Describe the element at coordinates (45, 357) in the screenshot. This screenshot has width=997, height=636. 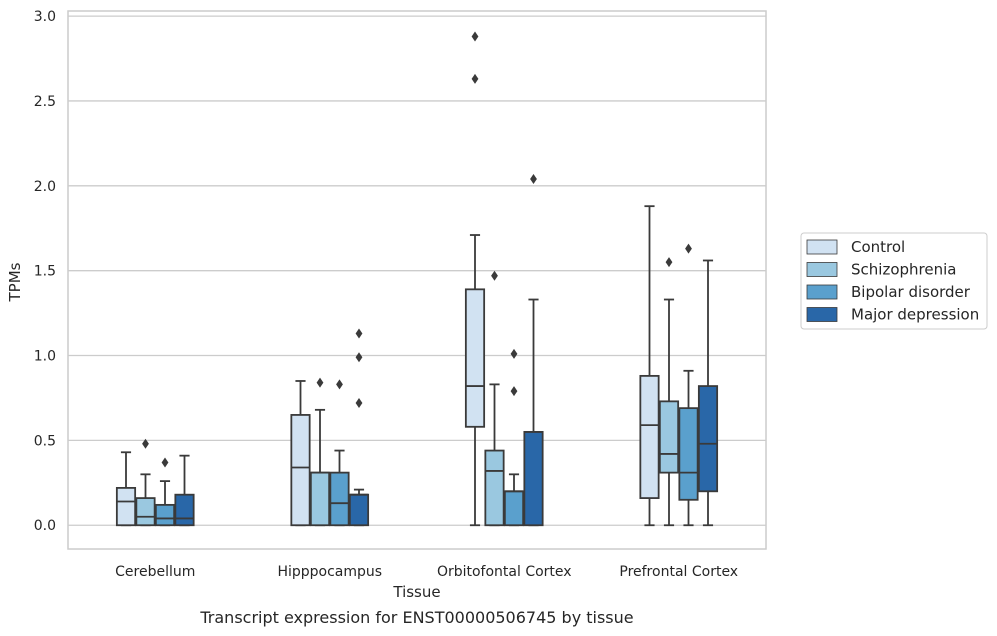
I see `y-tick-label: 1.0` at that location.